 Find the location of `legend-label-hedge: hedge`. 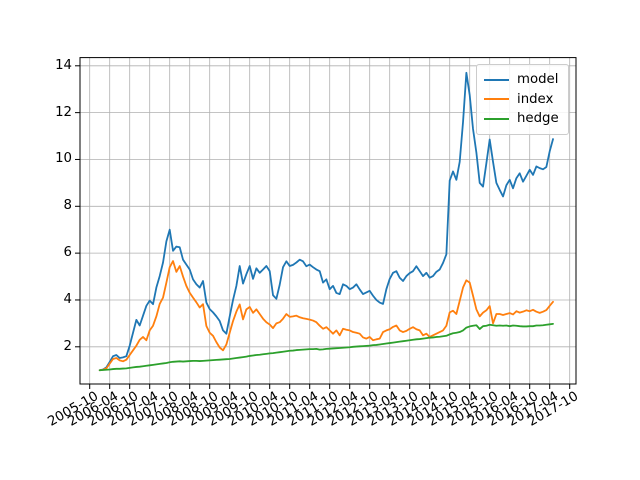

legend-label-hedge: hedge is located at coordinates (538, 119).